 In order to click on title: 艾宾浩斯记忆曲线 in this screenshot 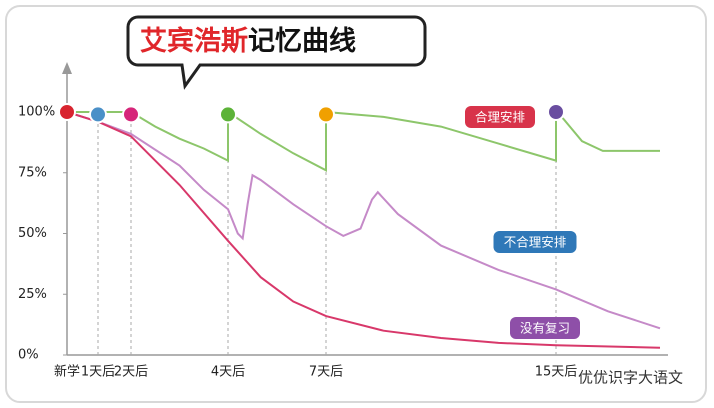, I will do `click(248, 41)`.